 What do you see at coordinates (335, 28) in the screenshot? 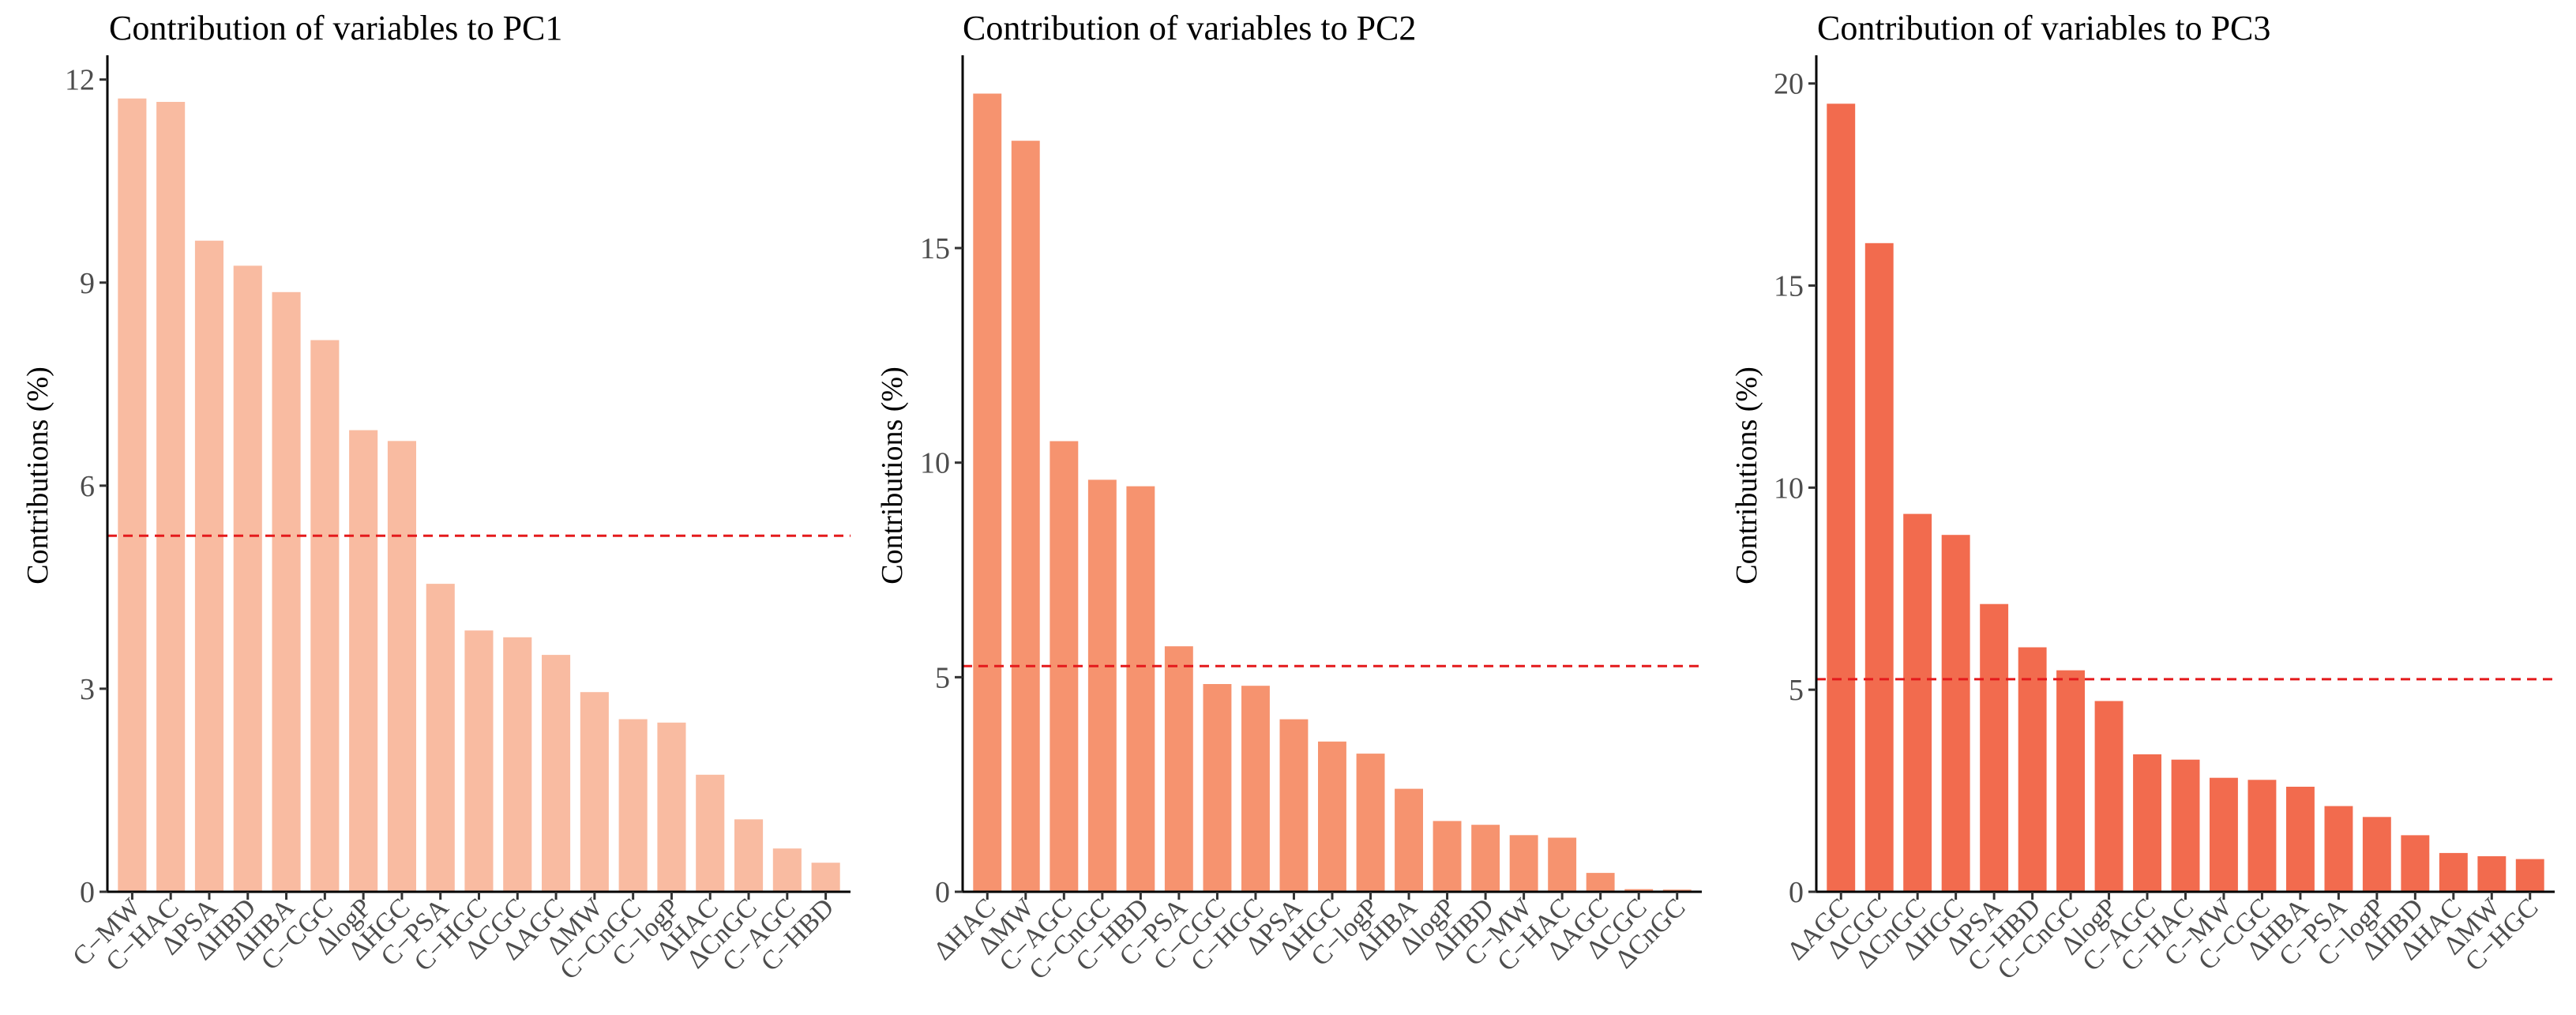
I see `chart-title: Contribution of variables to PC1` at bounding box center [335, 28].